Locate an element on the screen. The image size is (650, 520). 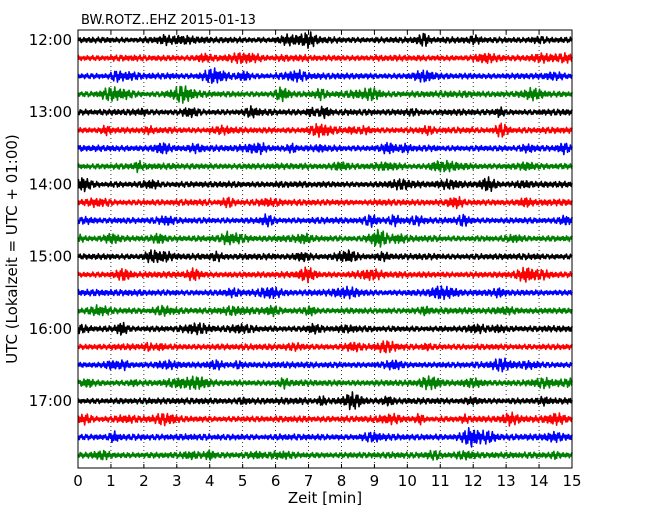
x-axis-label: Zeit [min] is located at coordinates (325, 498).